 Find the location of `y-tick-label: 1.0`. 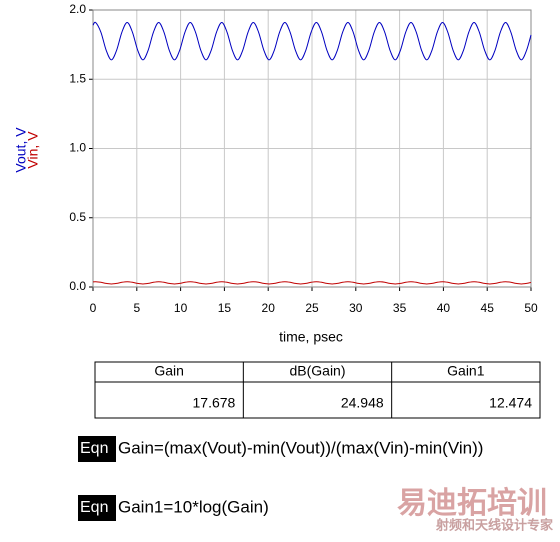

y-tick-label: 1.0 is located at coordinates (77, 148).